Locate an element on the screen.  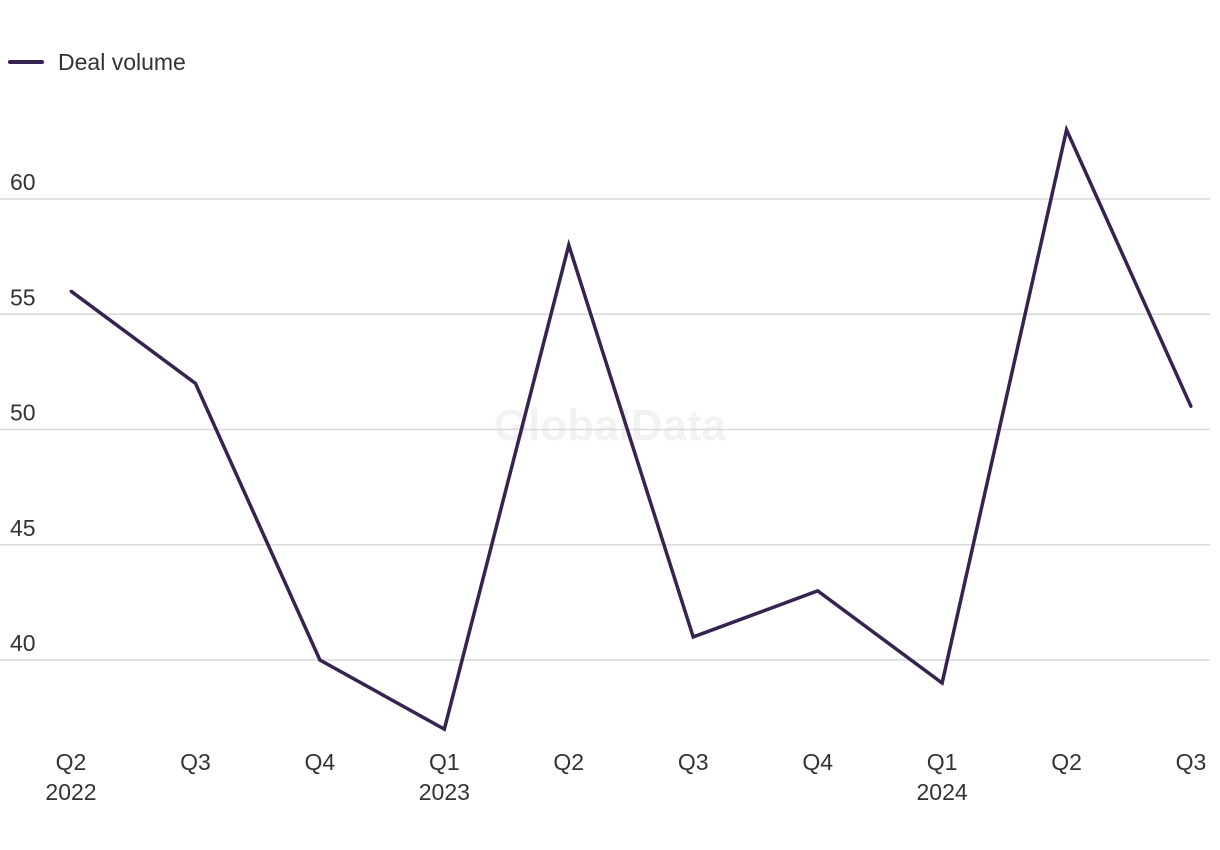
watermark: GlobalData is located at coordinates (610, 425).